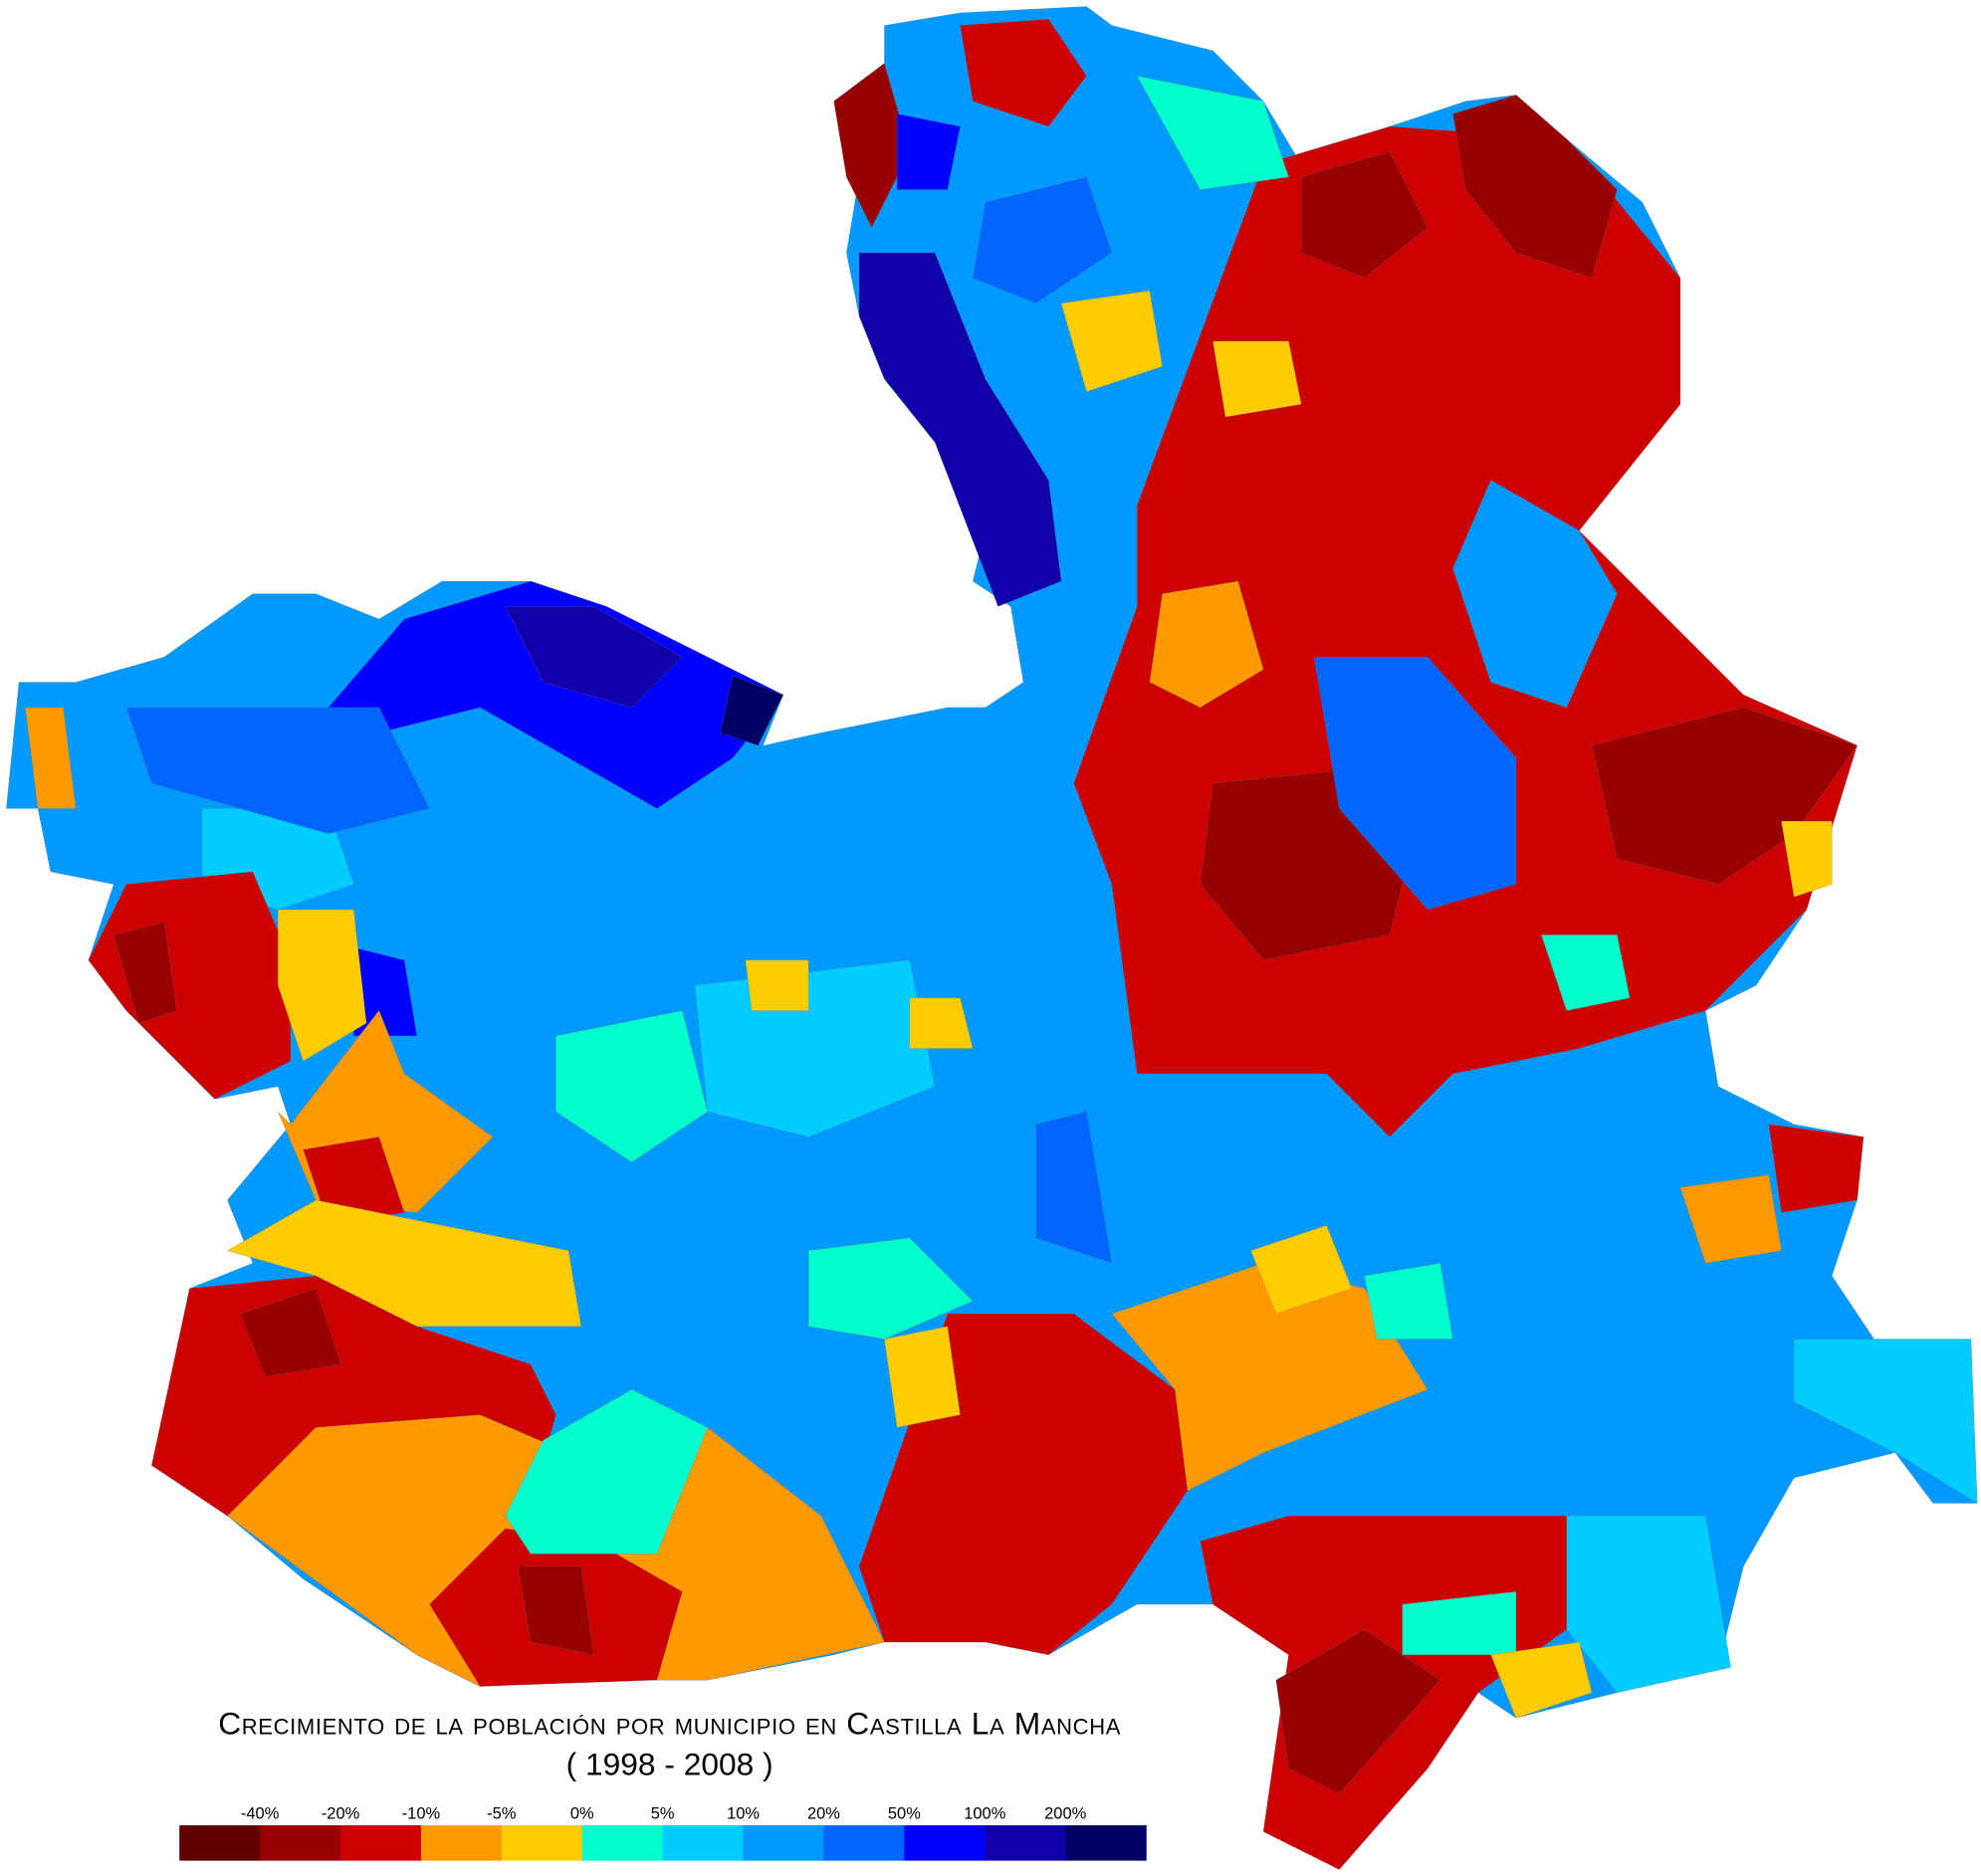 Image resolution: width=1981 pixels, height=1876 pixels. Describe the element at coordinates (144, 973) in the screenshot. I see `region-west-darkred` at that location.